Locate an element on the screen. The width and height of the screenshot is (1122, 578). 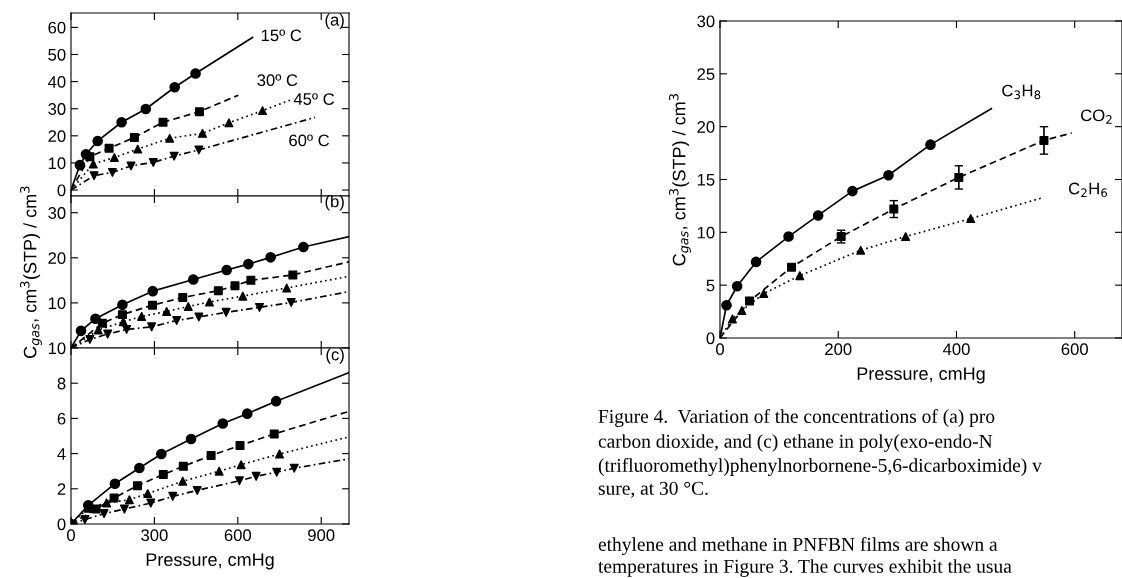
annotation: (c) is located at coordinates (335, 356).